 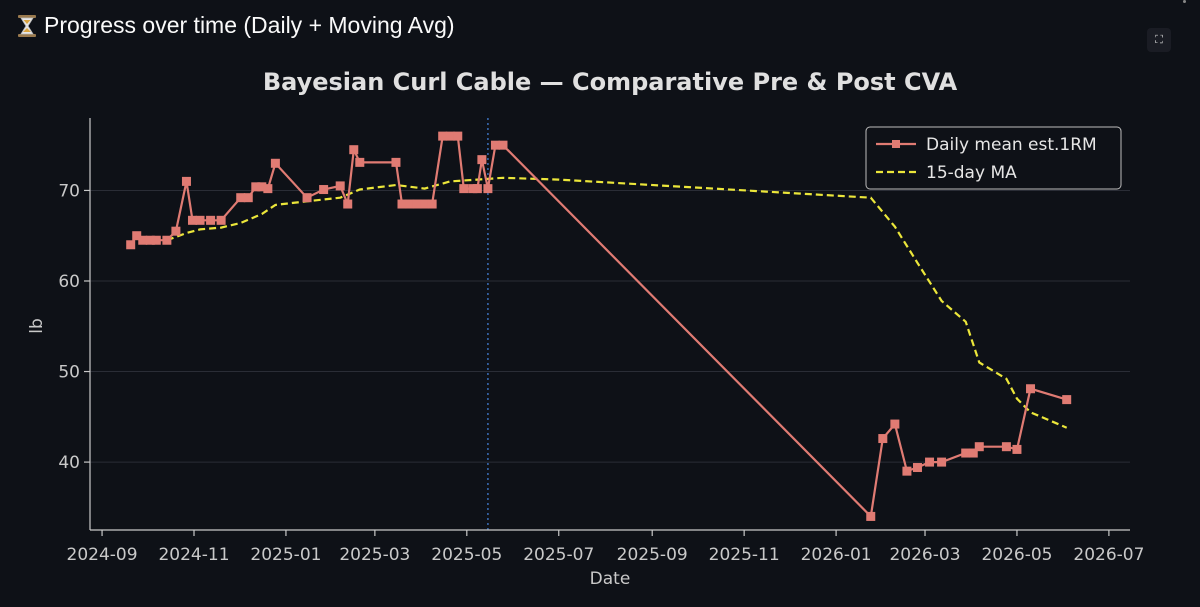 I want to click on x-tick-label: 2026-03, so click(x=924, y=555).